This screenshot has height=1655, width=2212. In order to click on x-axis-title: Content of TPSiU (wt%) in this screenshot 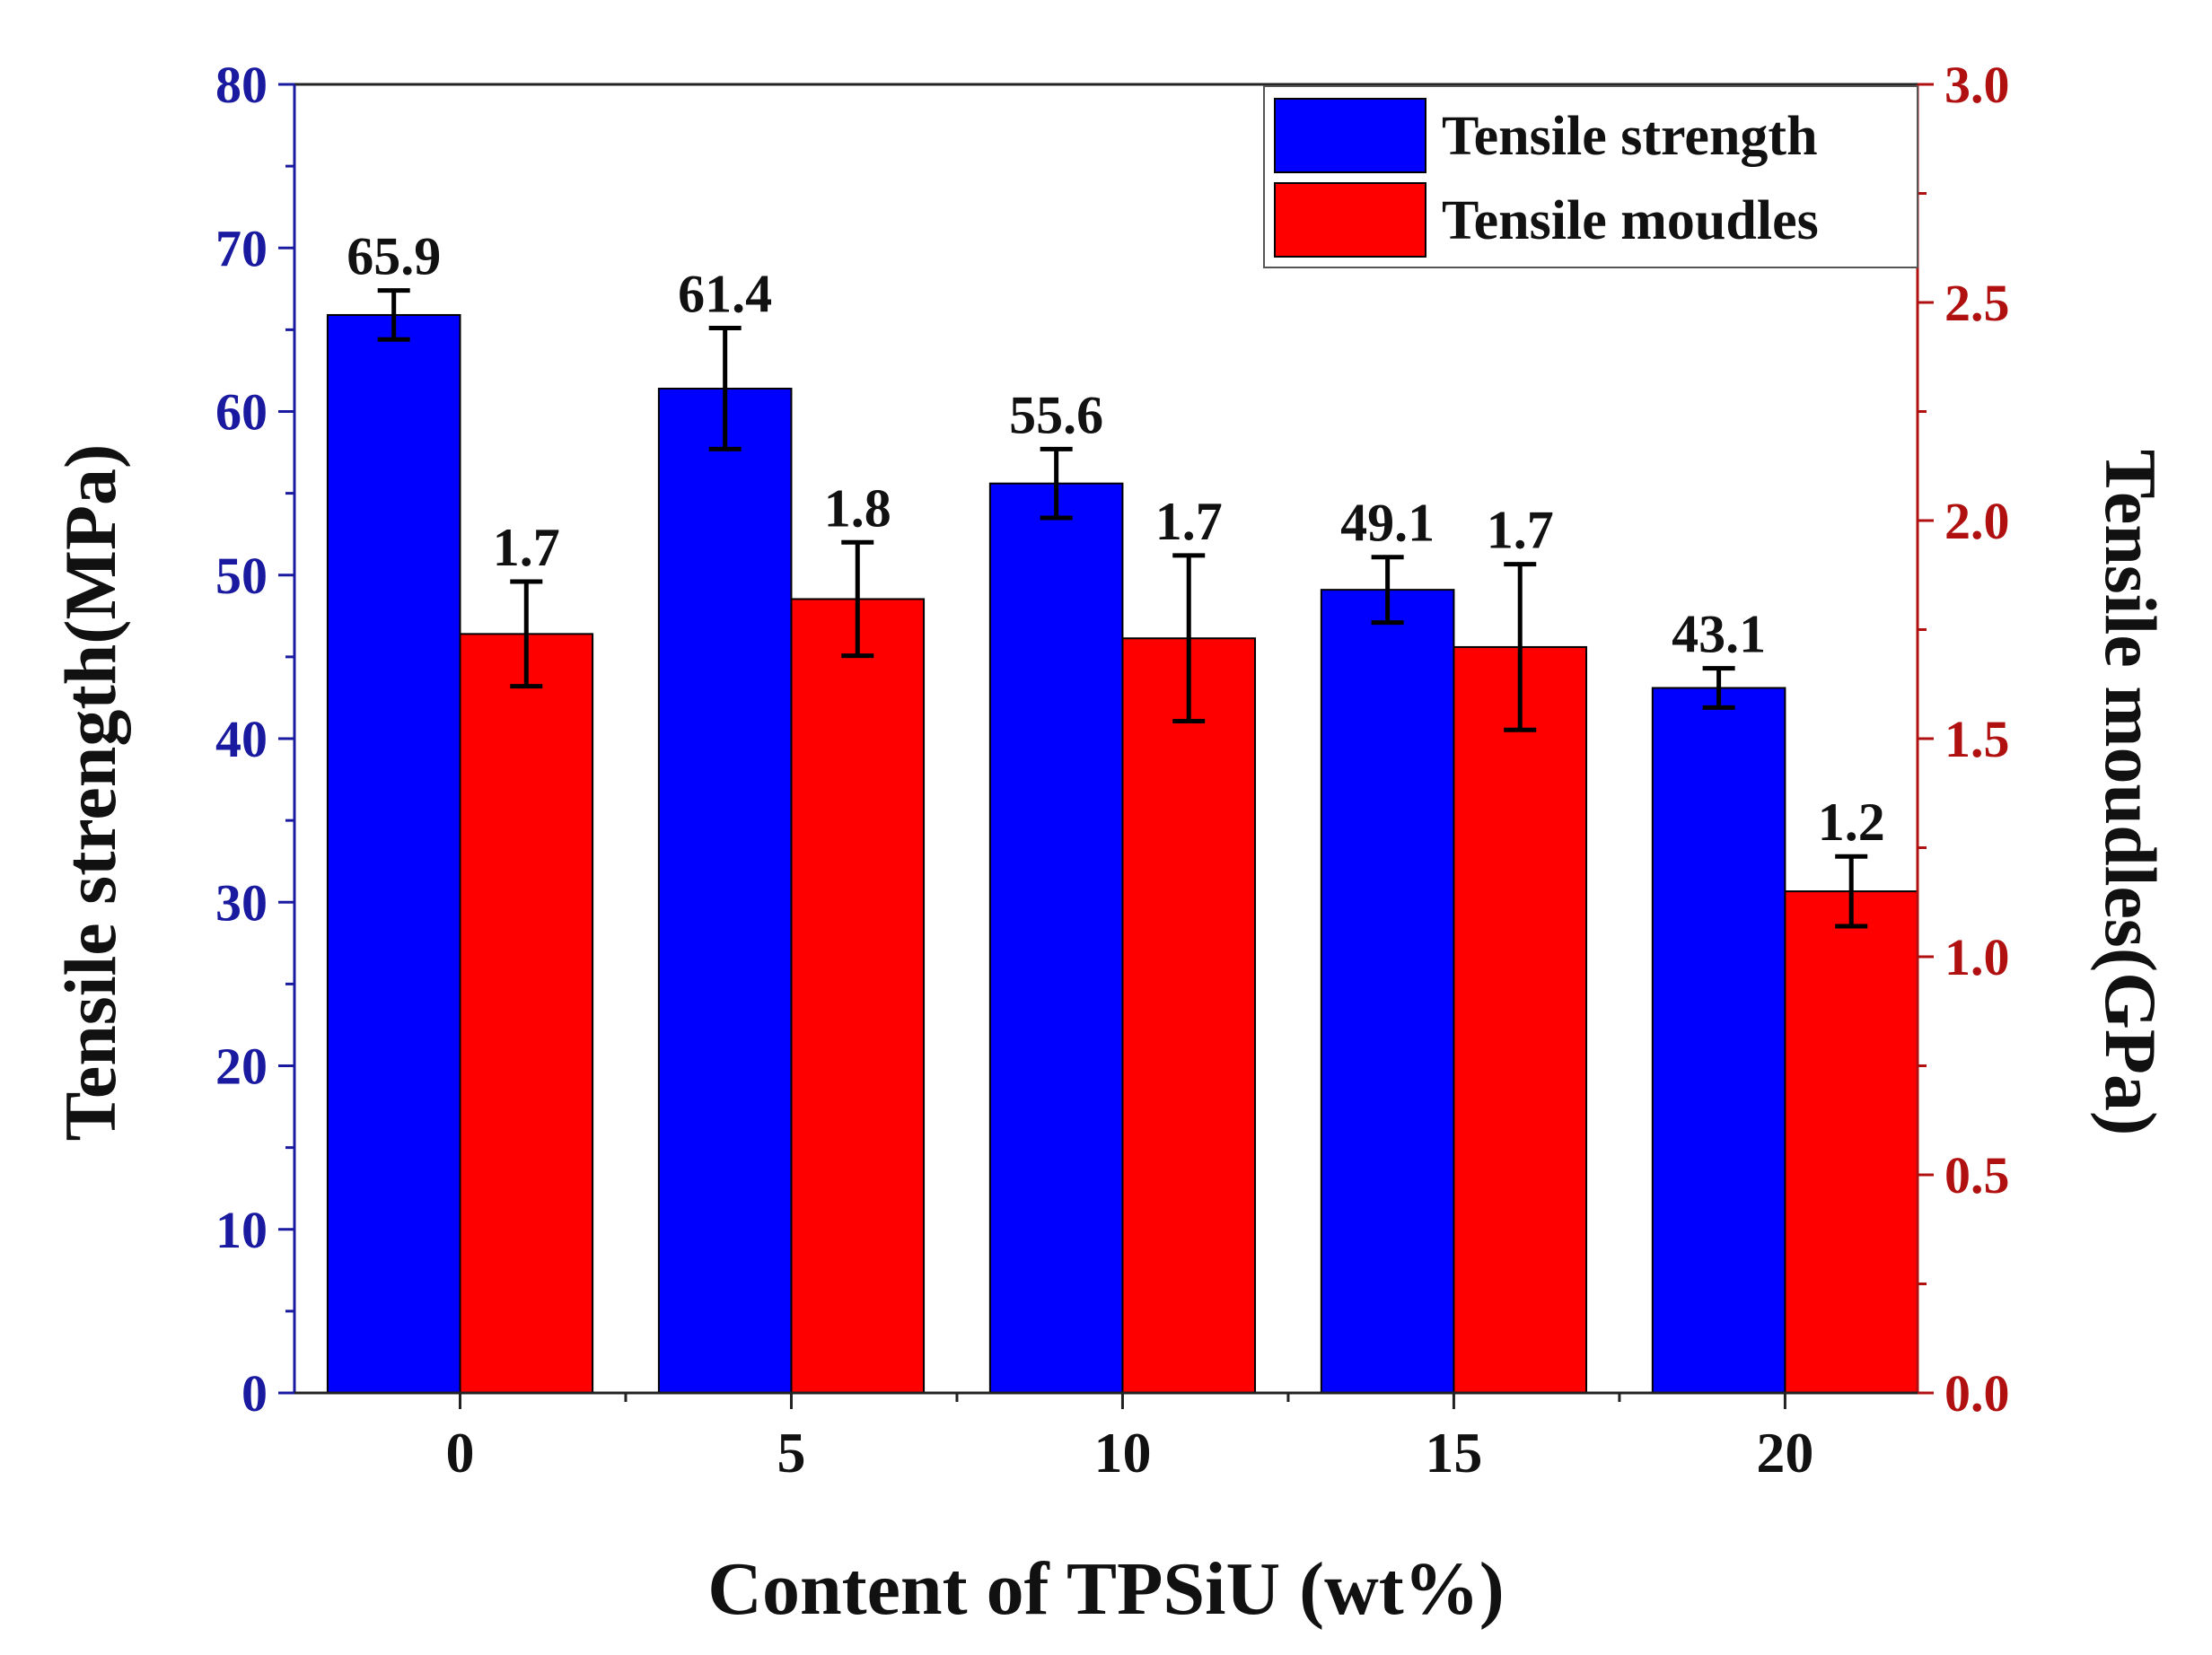, I will do `click(1105, 1589)`.